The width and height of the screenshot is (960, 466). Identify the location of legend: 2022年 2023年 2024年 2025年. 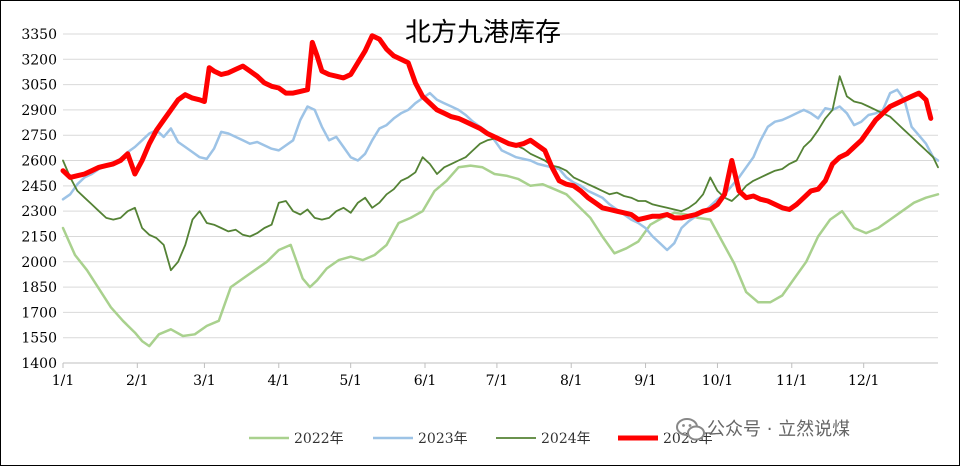
(481, 439).